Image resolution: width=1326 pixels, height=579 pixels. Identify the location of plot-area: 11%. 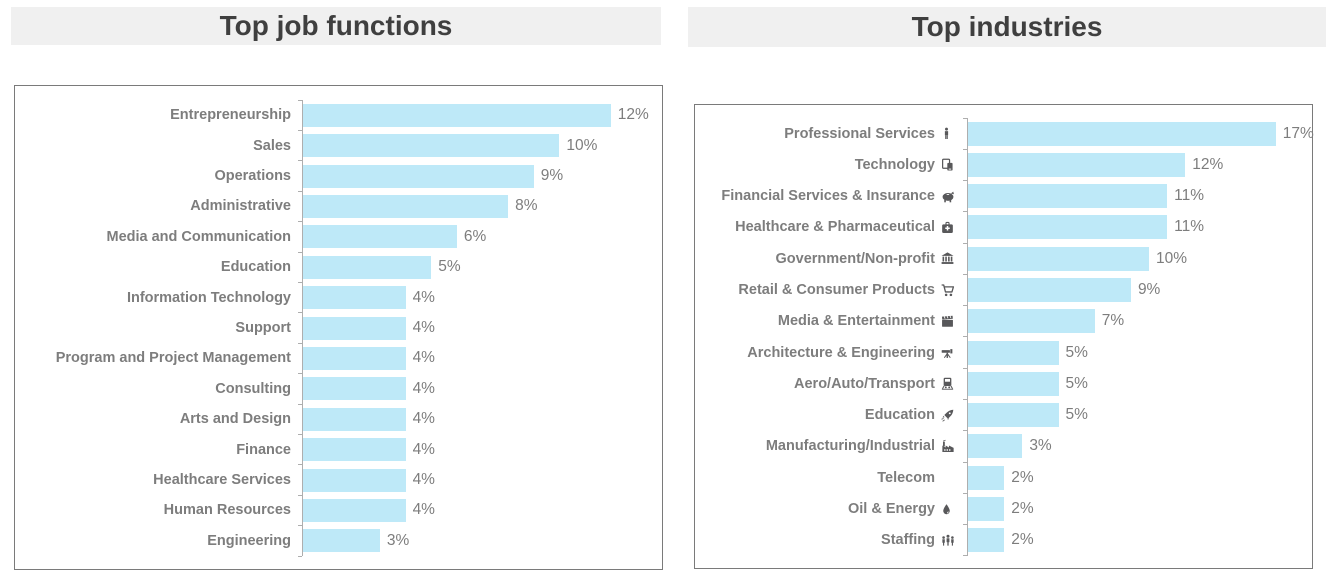
(1137, 227).